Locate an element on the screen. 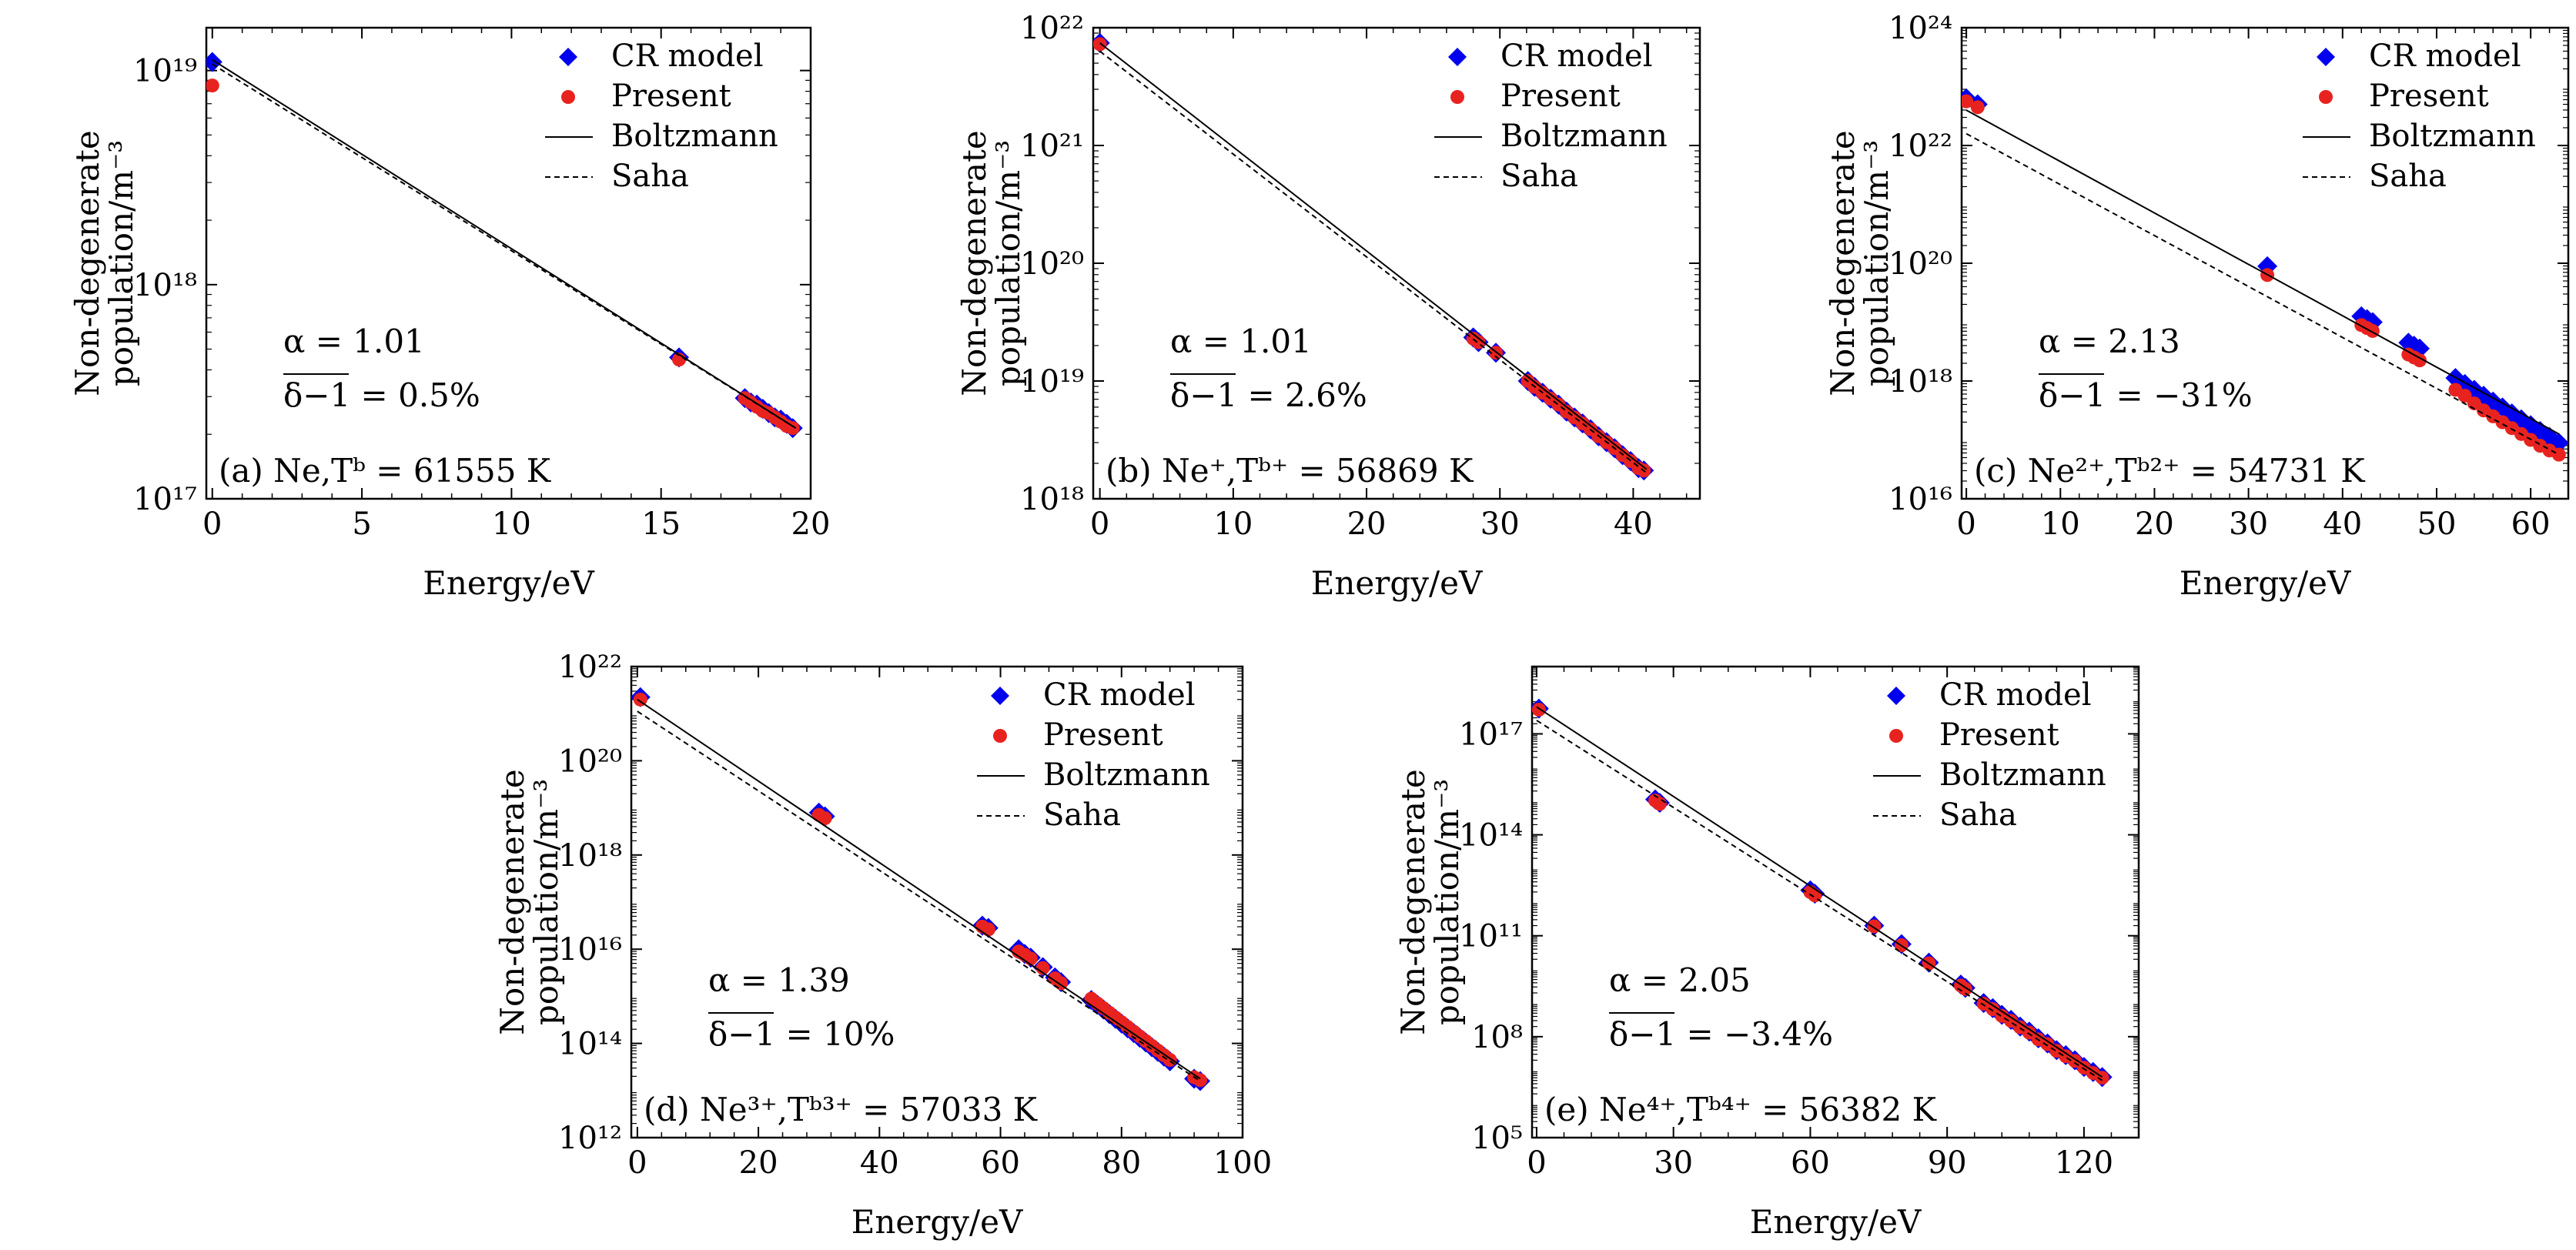 This screenshot has width=2576, height=1250. y-tick-label: 10¹² is located at coordinates (590, 1138).